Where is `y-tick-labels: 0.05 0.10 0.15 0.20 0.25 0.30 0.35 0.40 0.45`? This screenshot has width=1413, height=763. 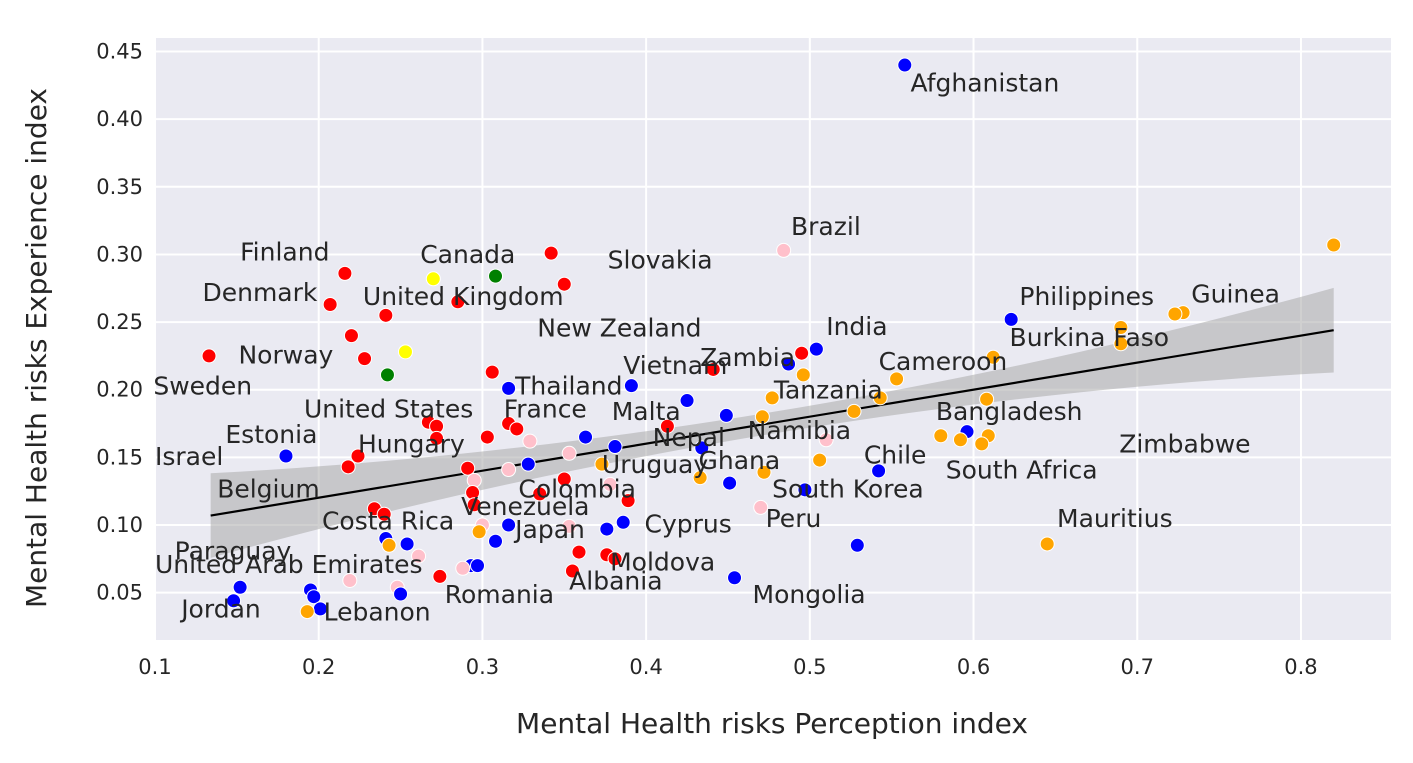
y-tick-labels: 0.05 0.10 0.15 0.20 0.25 0.30 0.35 0.40 0.45 is located at coordinates (119, 322).